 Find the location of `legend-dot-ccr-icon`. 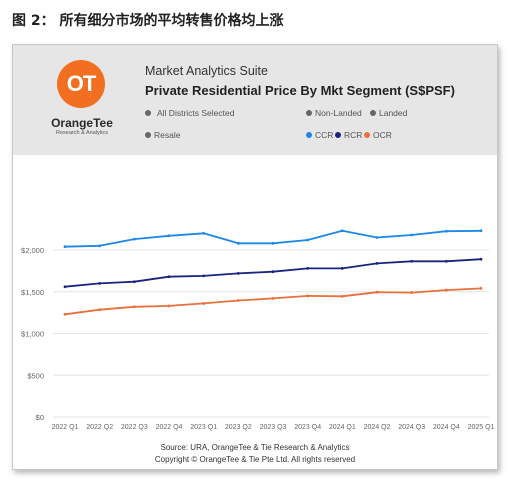

legend-dot-ccr-icon is located at coordinates (309, 135).